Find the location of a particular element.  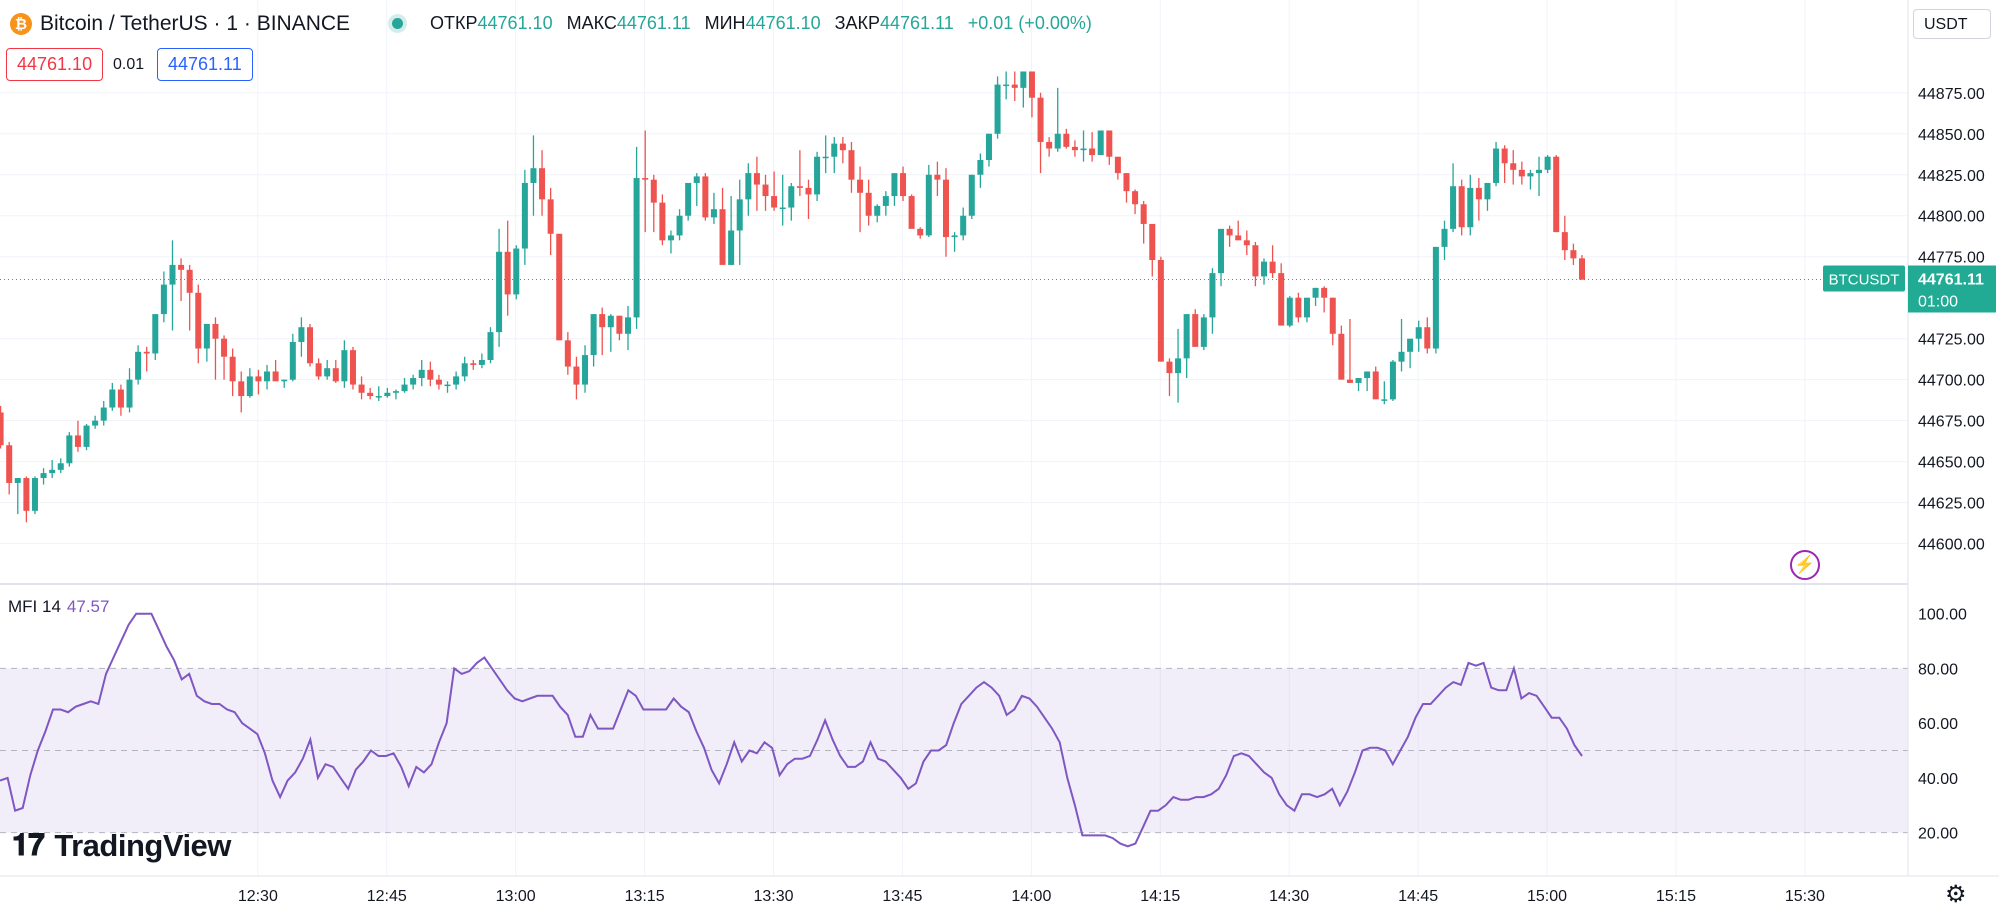

time-tick-label: 13:45 is located at coordinates (902, 896).